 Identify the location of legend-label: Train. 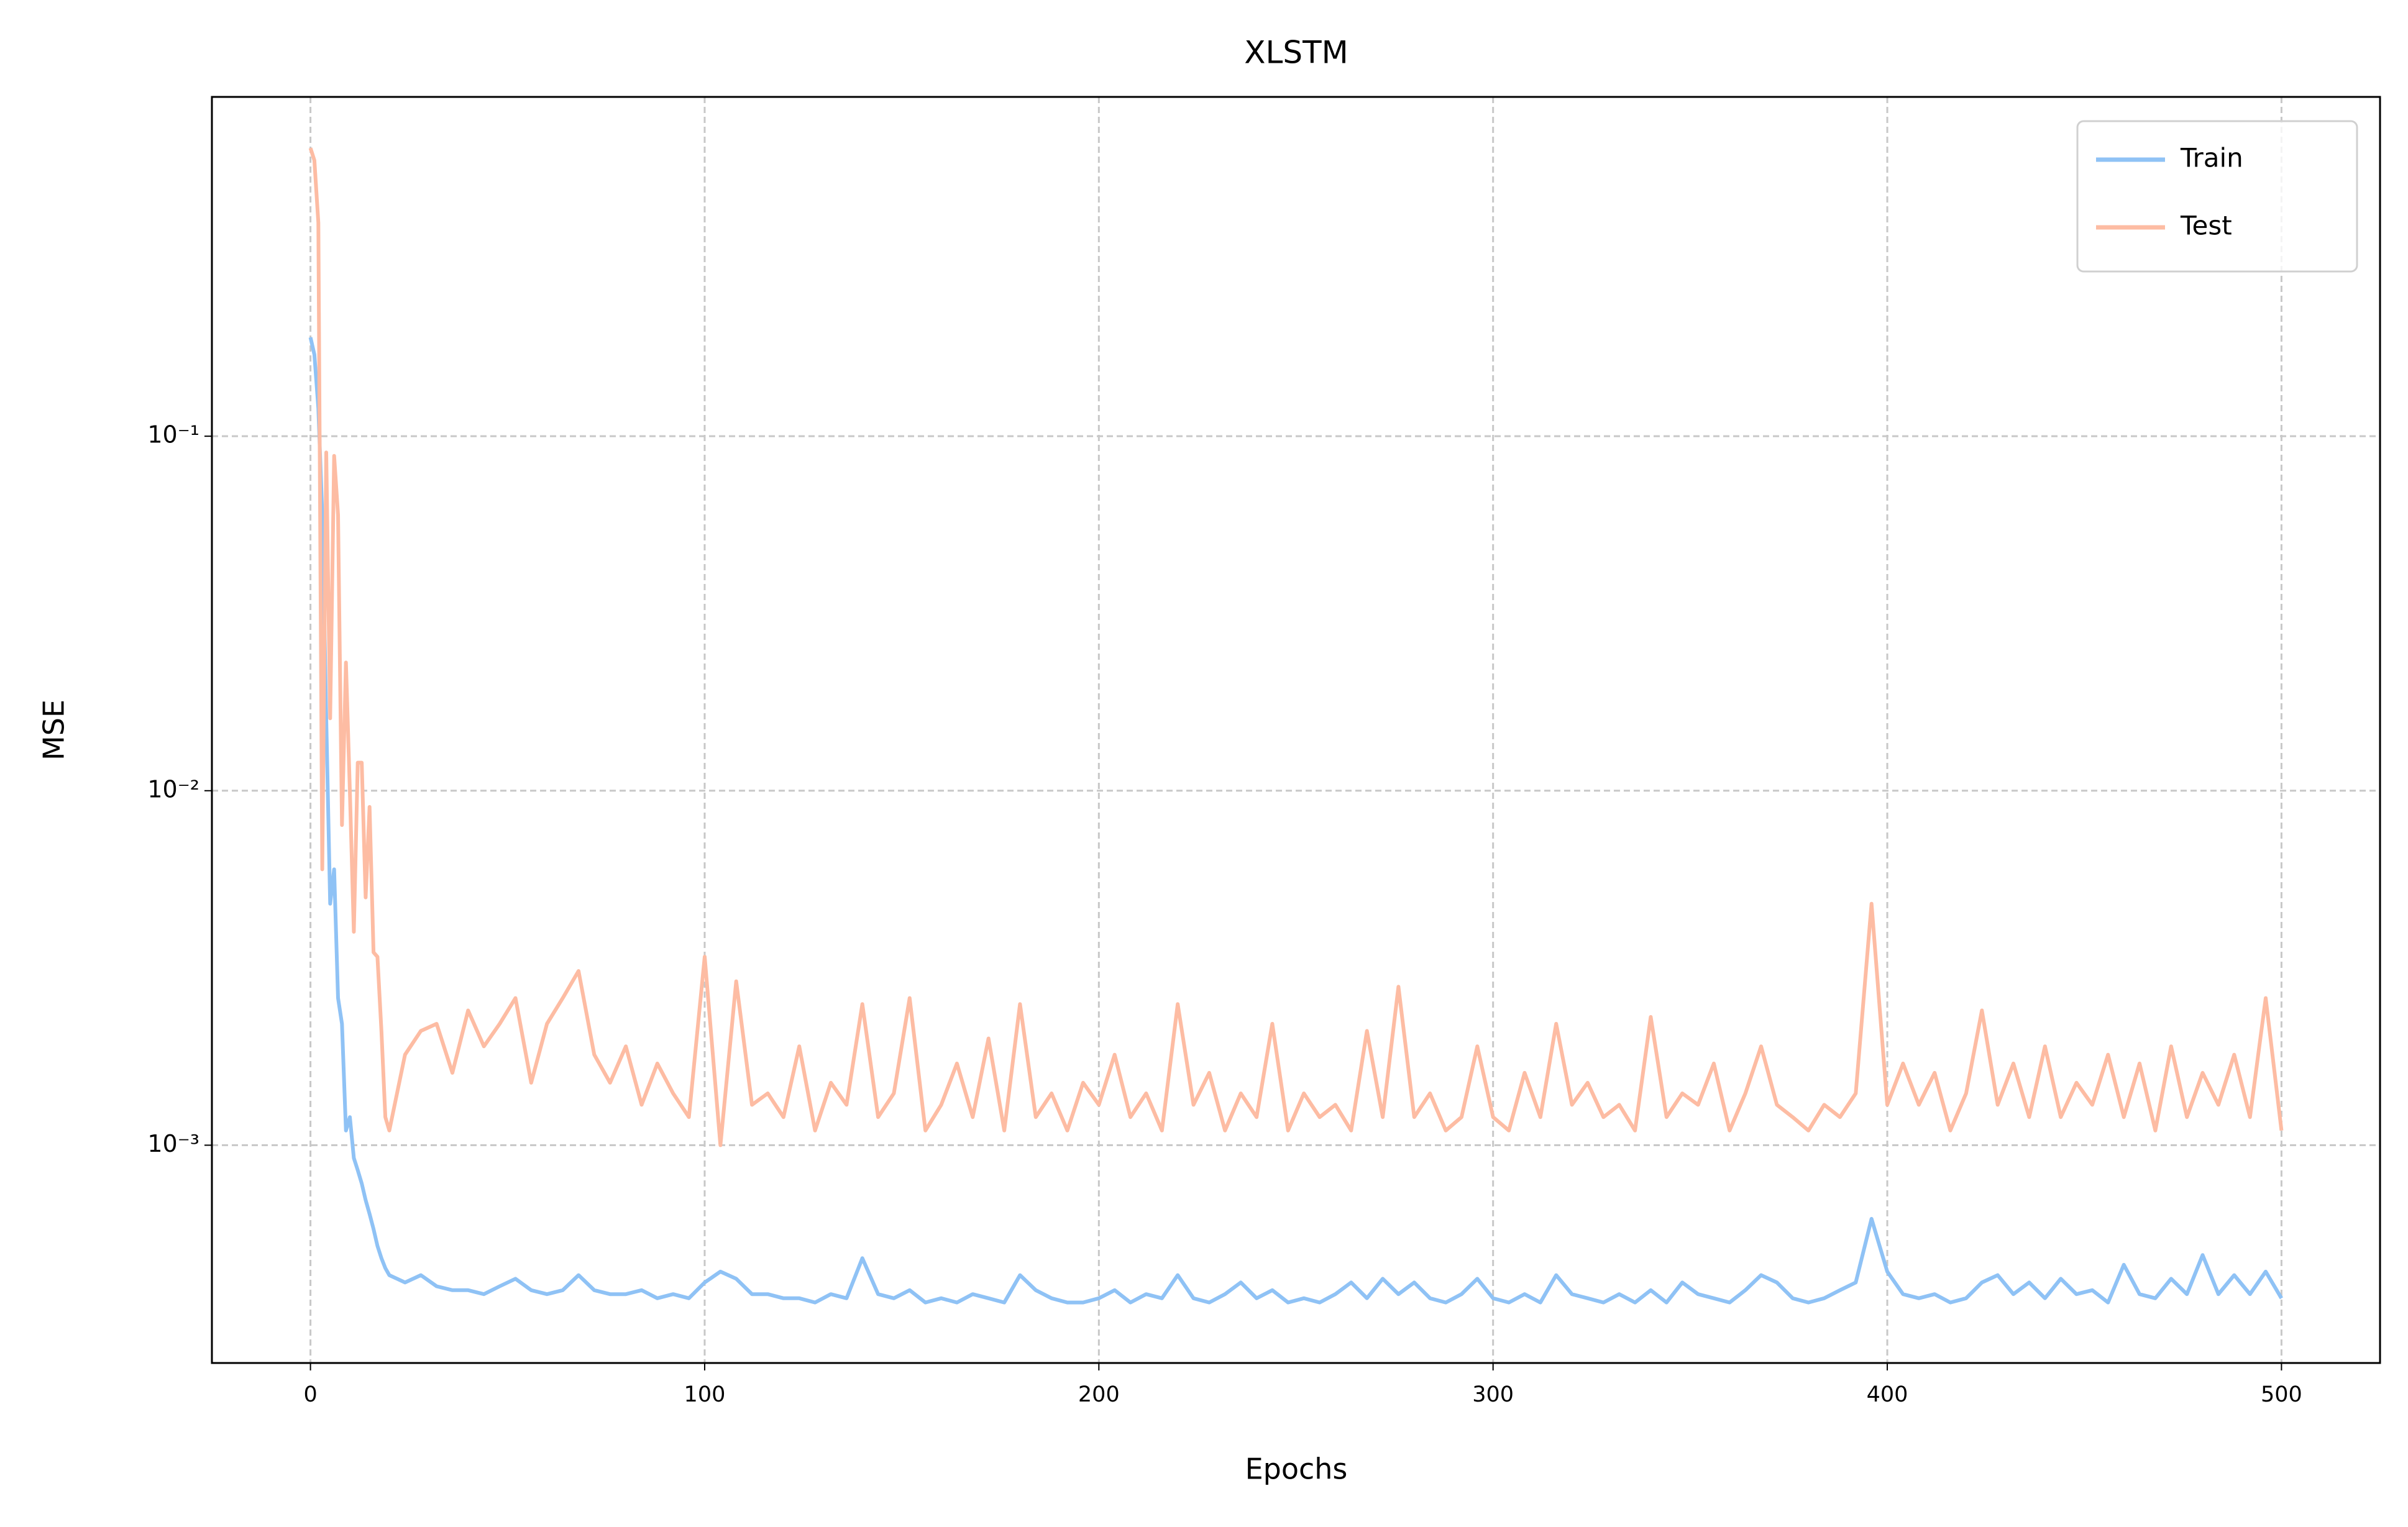
(2211, 158).